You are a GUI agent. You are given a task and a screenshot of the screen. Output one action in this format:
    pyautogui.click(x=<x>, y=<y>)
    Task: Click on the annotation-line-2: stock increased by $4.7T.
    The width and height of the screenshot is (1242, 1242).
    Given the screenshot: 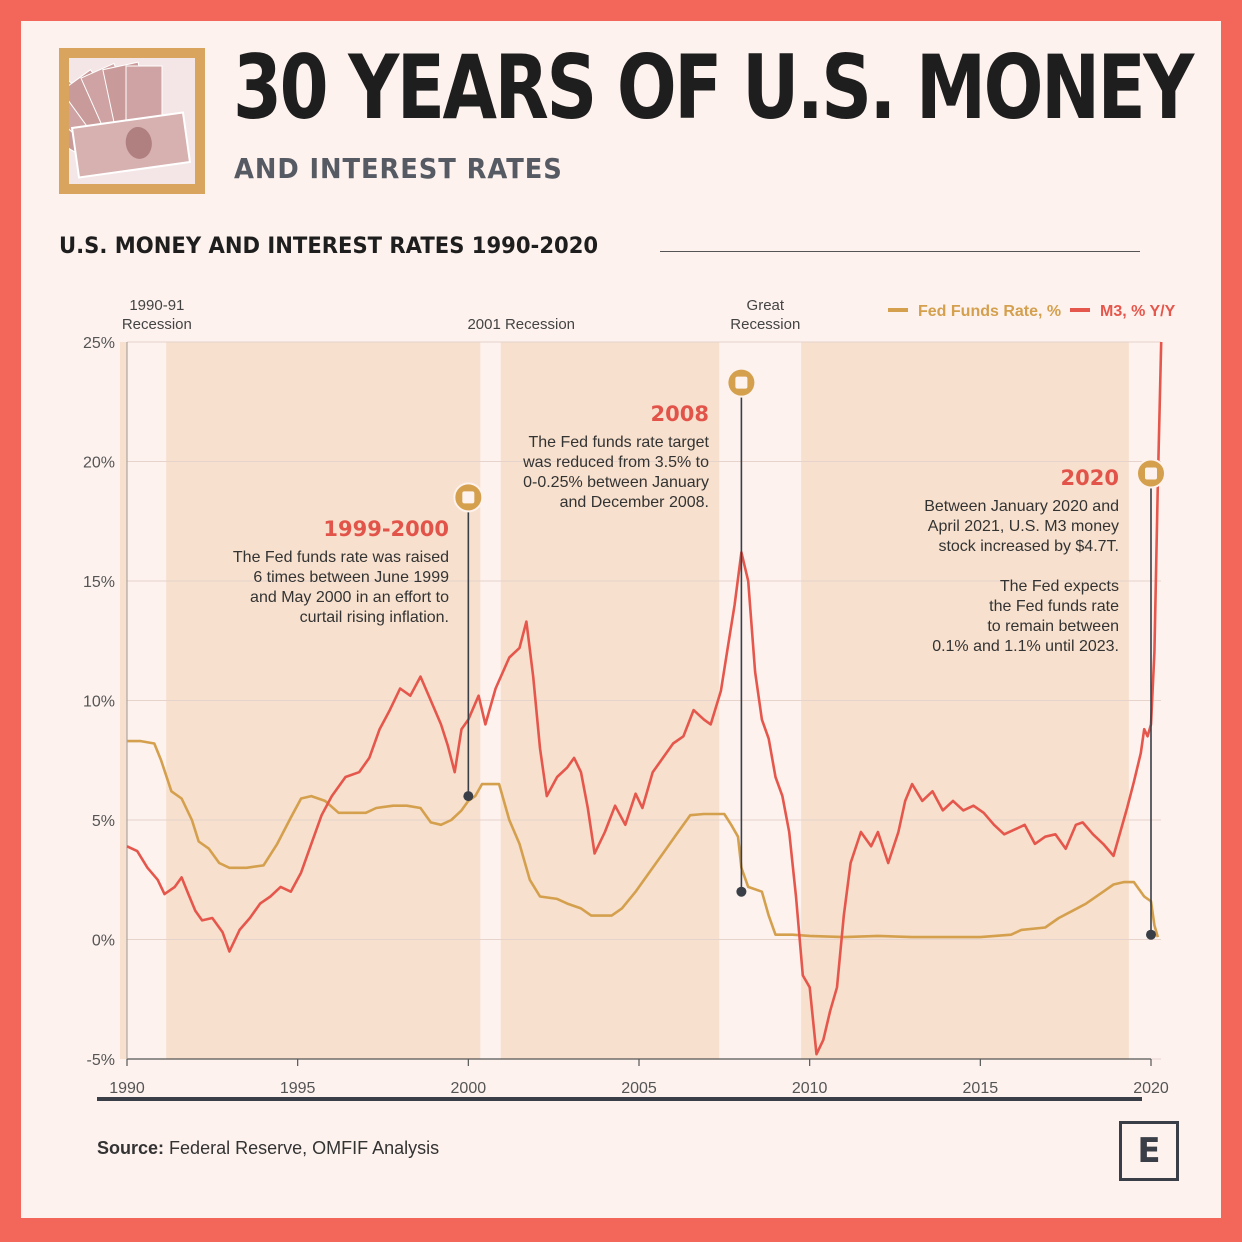 What is the action you would take?
    pyautogui.click(x=1028, y=546)
    